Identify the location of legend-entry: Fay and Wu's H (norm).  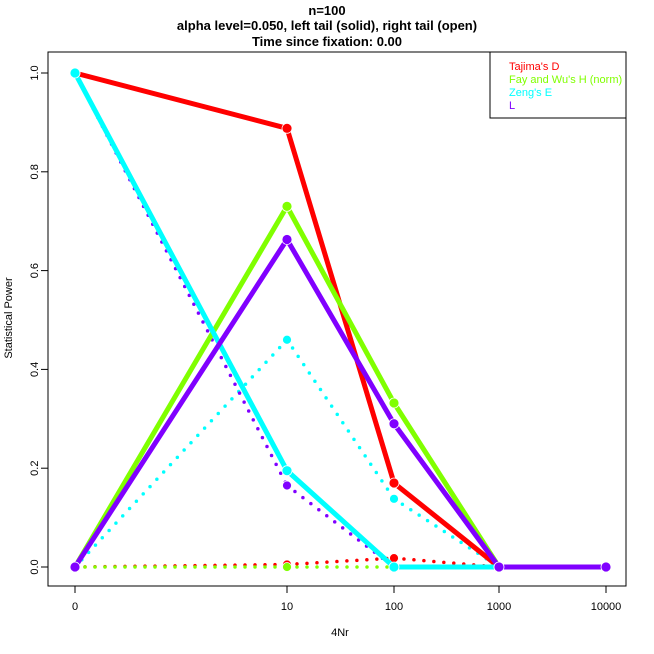
(565, 80).